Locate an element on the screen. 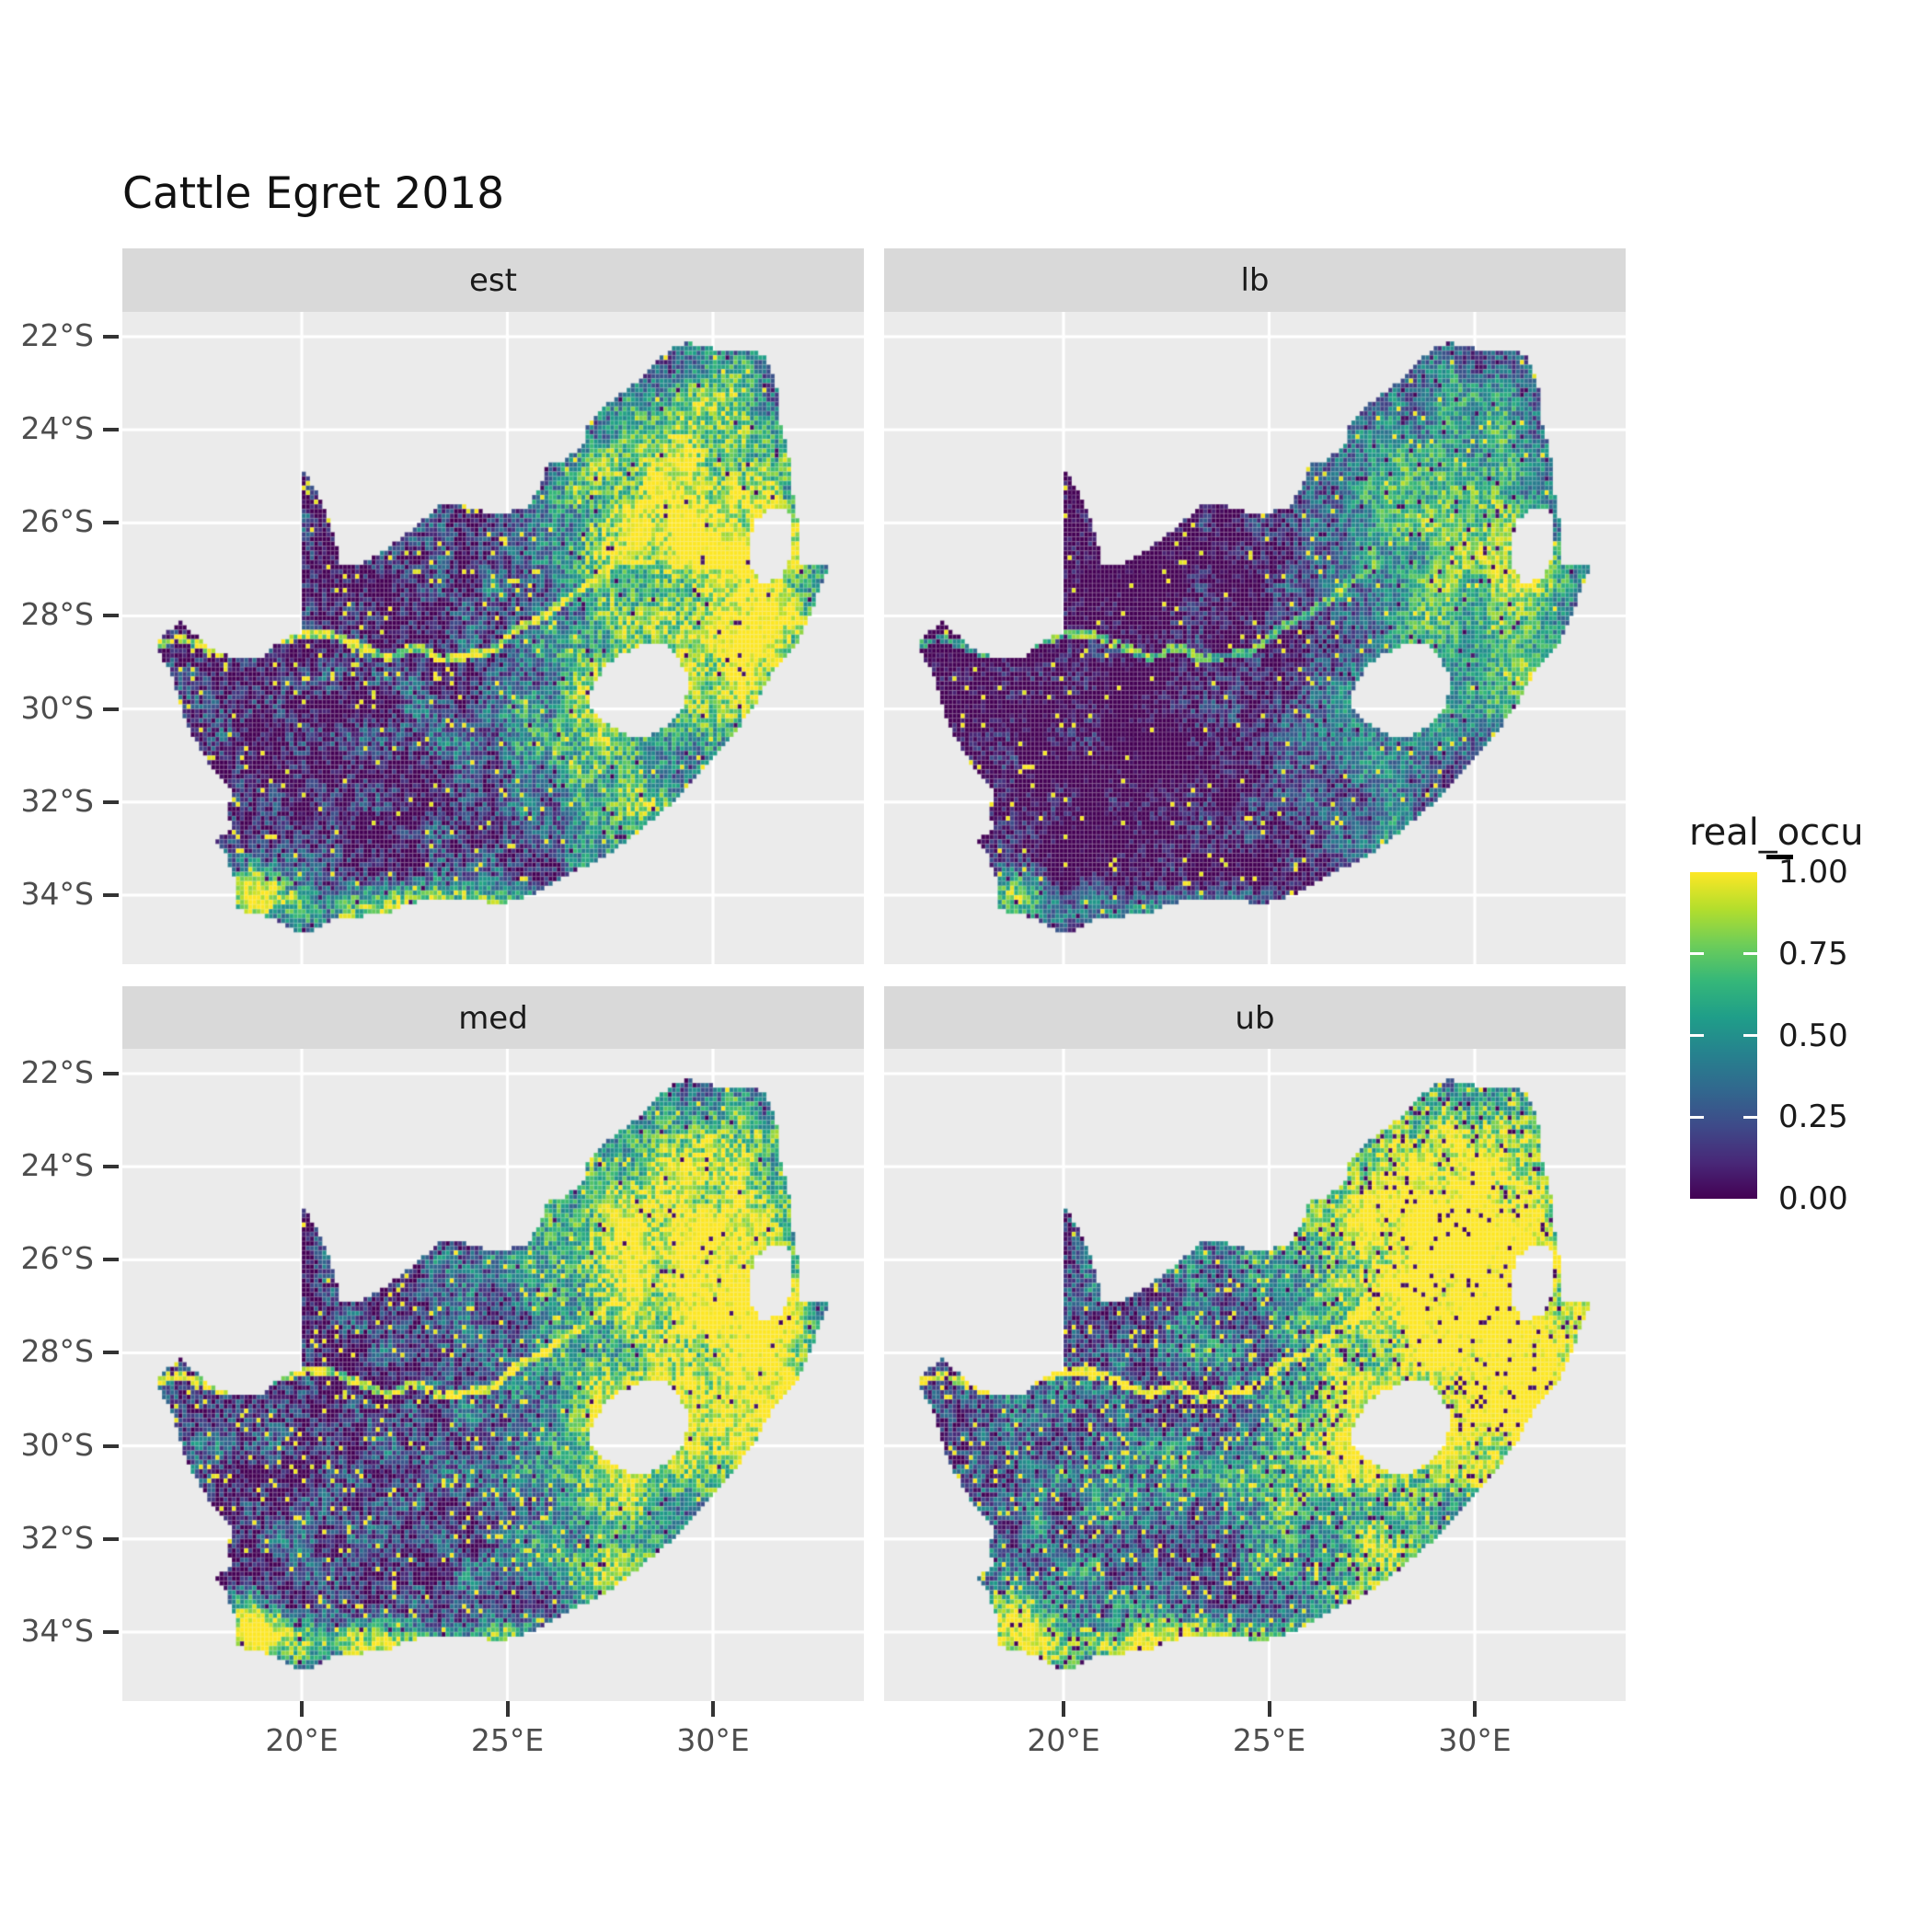 Image resolution: width=1932 pixels, height=1932 pixels. facet-strip-ub: ub is located at coordinates (1255, 1018).